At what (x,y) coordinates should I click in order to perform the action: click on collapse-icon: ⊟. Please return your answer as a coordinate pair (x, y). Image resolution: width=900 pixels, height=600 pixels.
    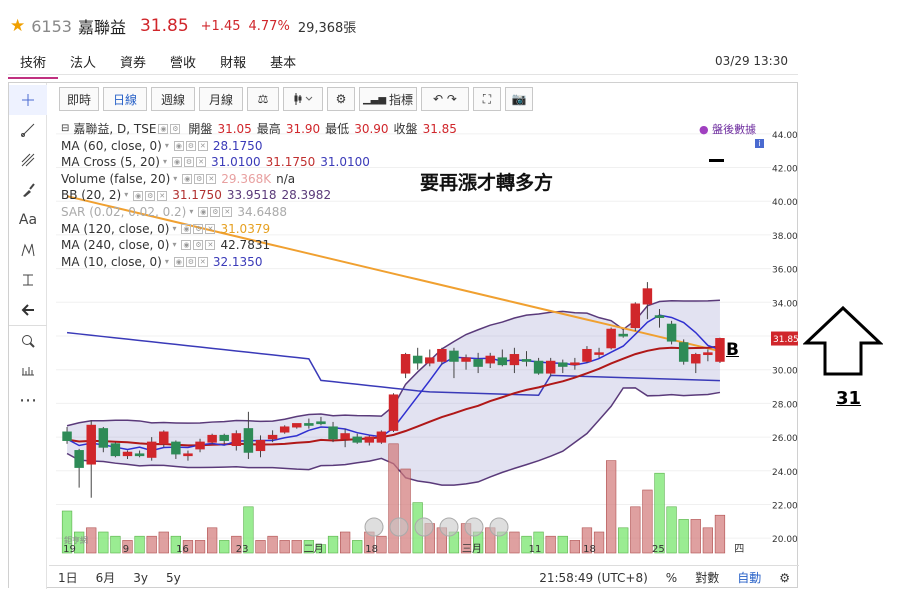
    Looking at the image, I should click on (65, 128).